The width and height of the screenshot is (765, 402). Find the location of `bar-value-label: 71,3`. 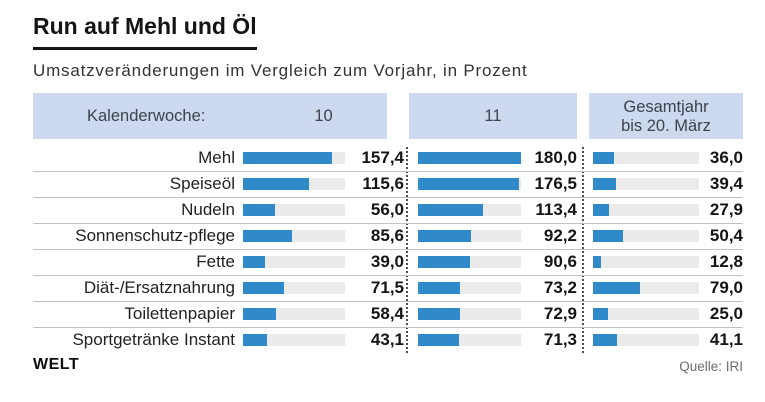

bar-value-label: 71,3 is located at coordinates (560, 339).